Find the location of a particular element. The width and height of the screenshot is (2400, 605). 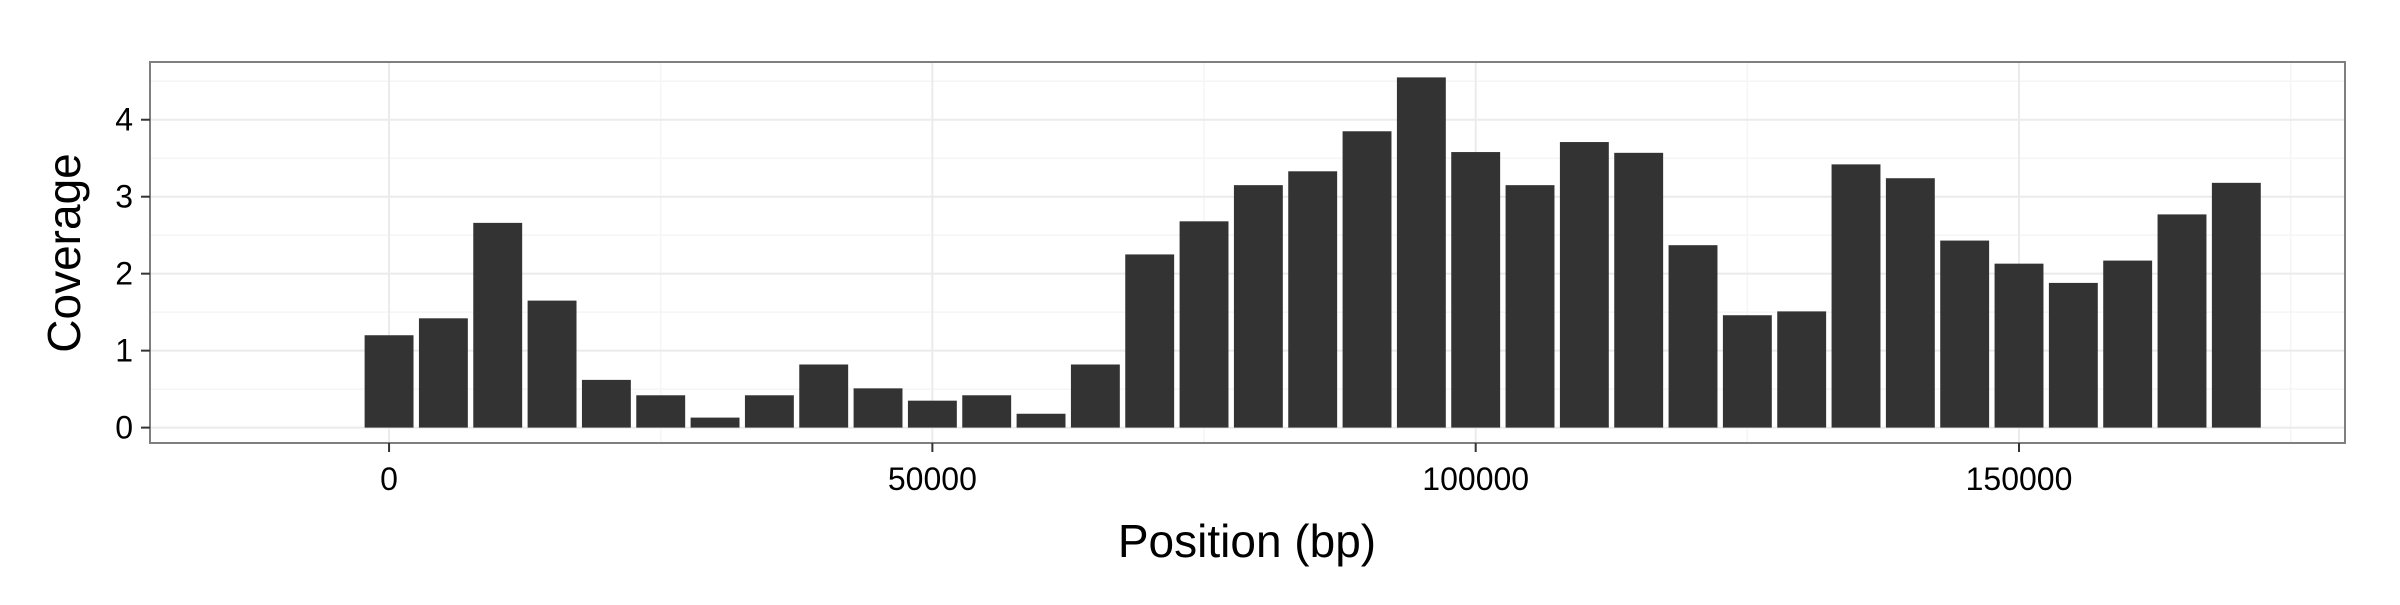

x-tick-label: 50000 is located at coordinates (932, 479).